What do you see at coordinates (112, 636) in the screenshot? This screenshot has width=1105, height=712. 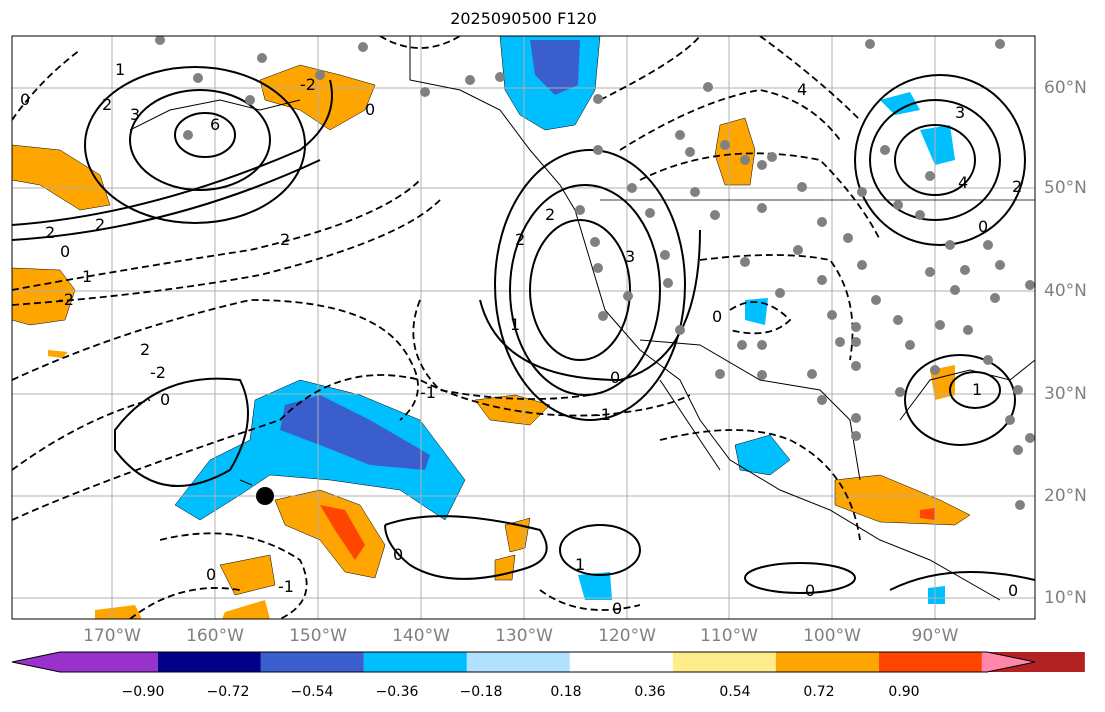 I see `lon-label: 170°W` at bounding box center [112, 636].